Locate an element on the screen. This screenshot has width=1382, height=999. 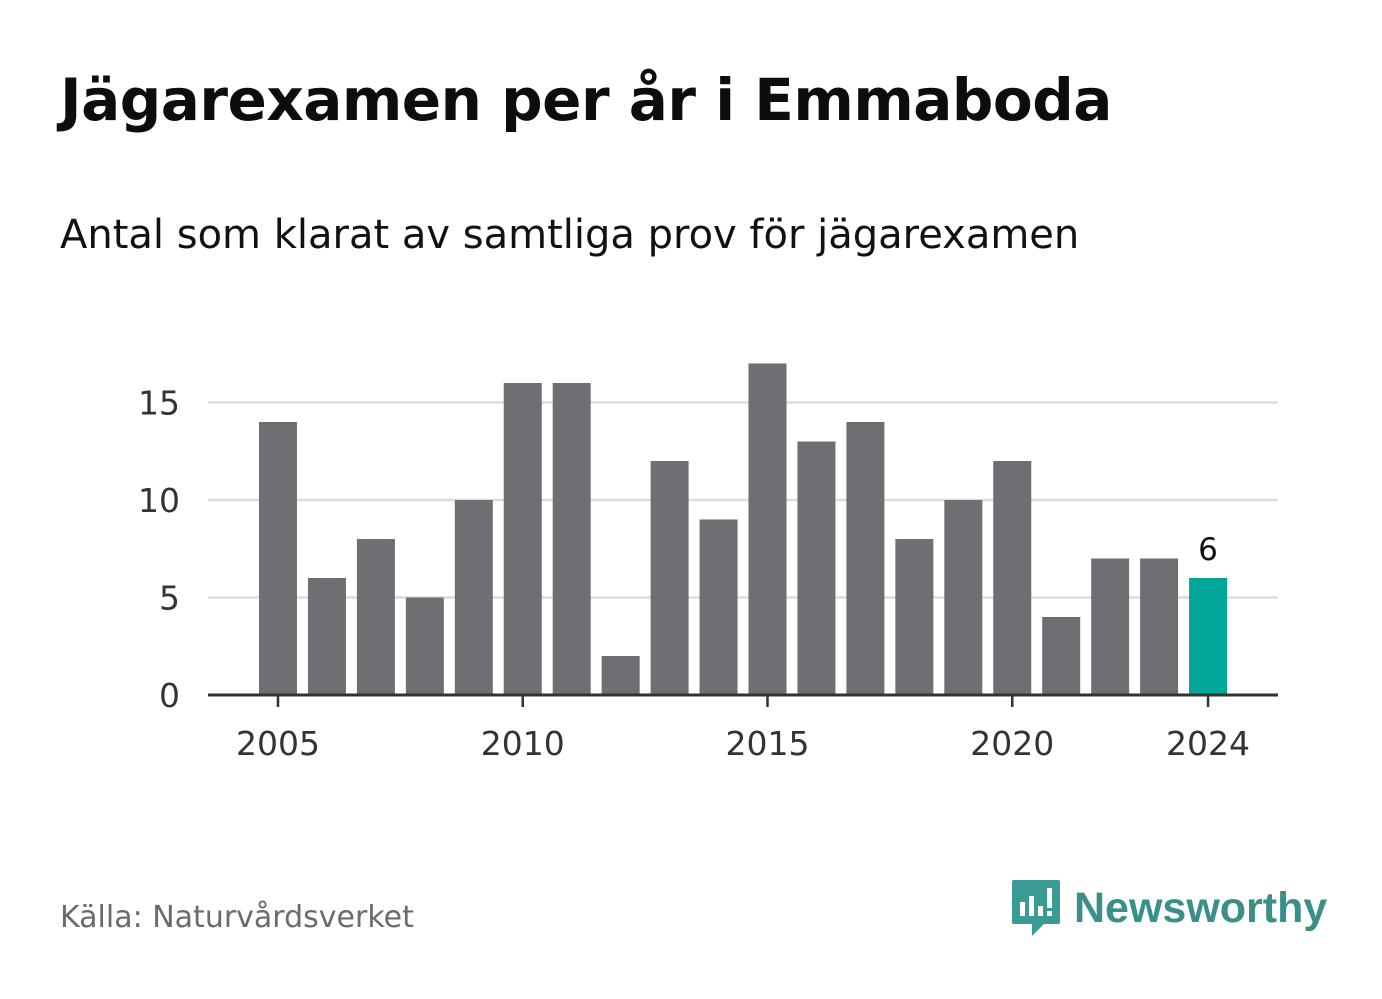
brand-logo: Newsworthy is located at coordinates (1168, 908).